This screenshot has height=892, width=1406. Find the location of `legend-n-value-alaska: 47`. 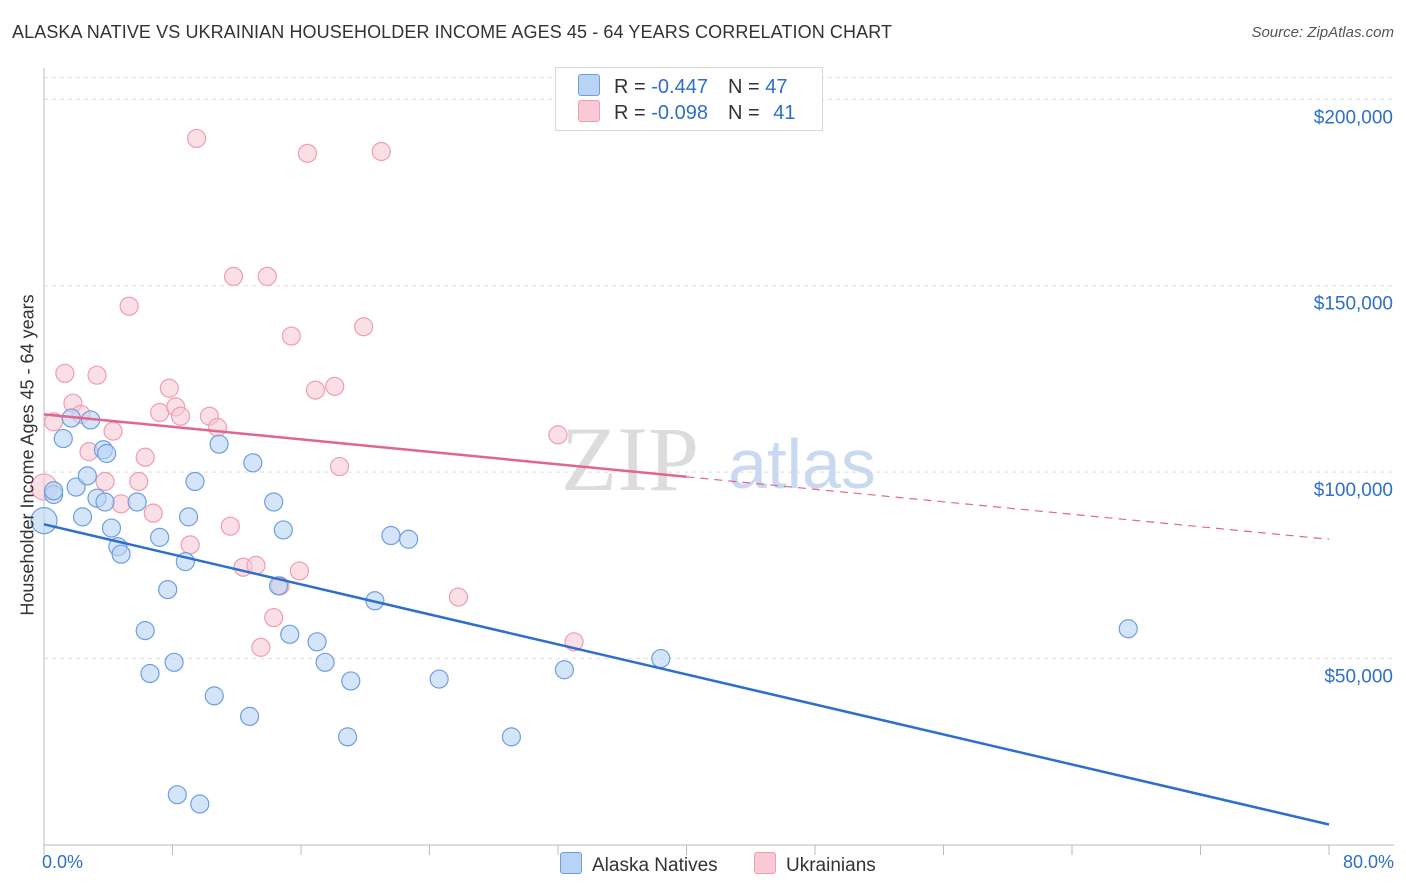

legend-n-value-alaska: 47 is located at coordinates (776, 87).